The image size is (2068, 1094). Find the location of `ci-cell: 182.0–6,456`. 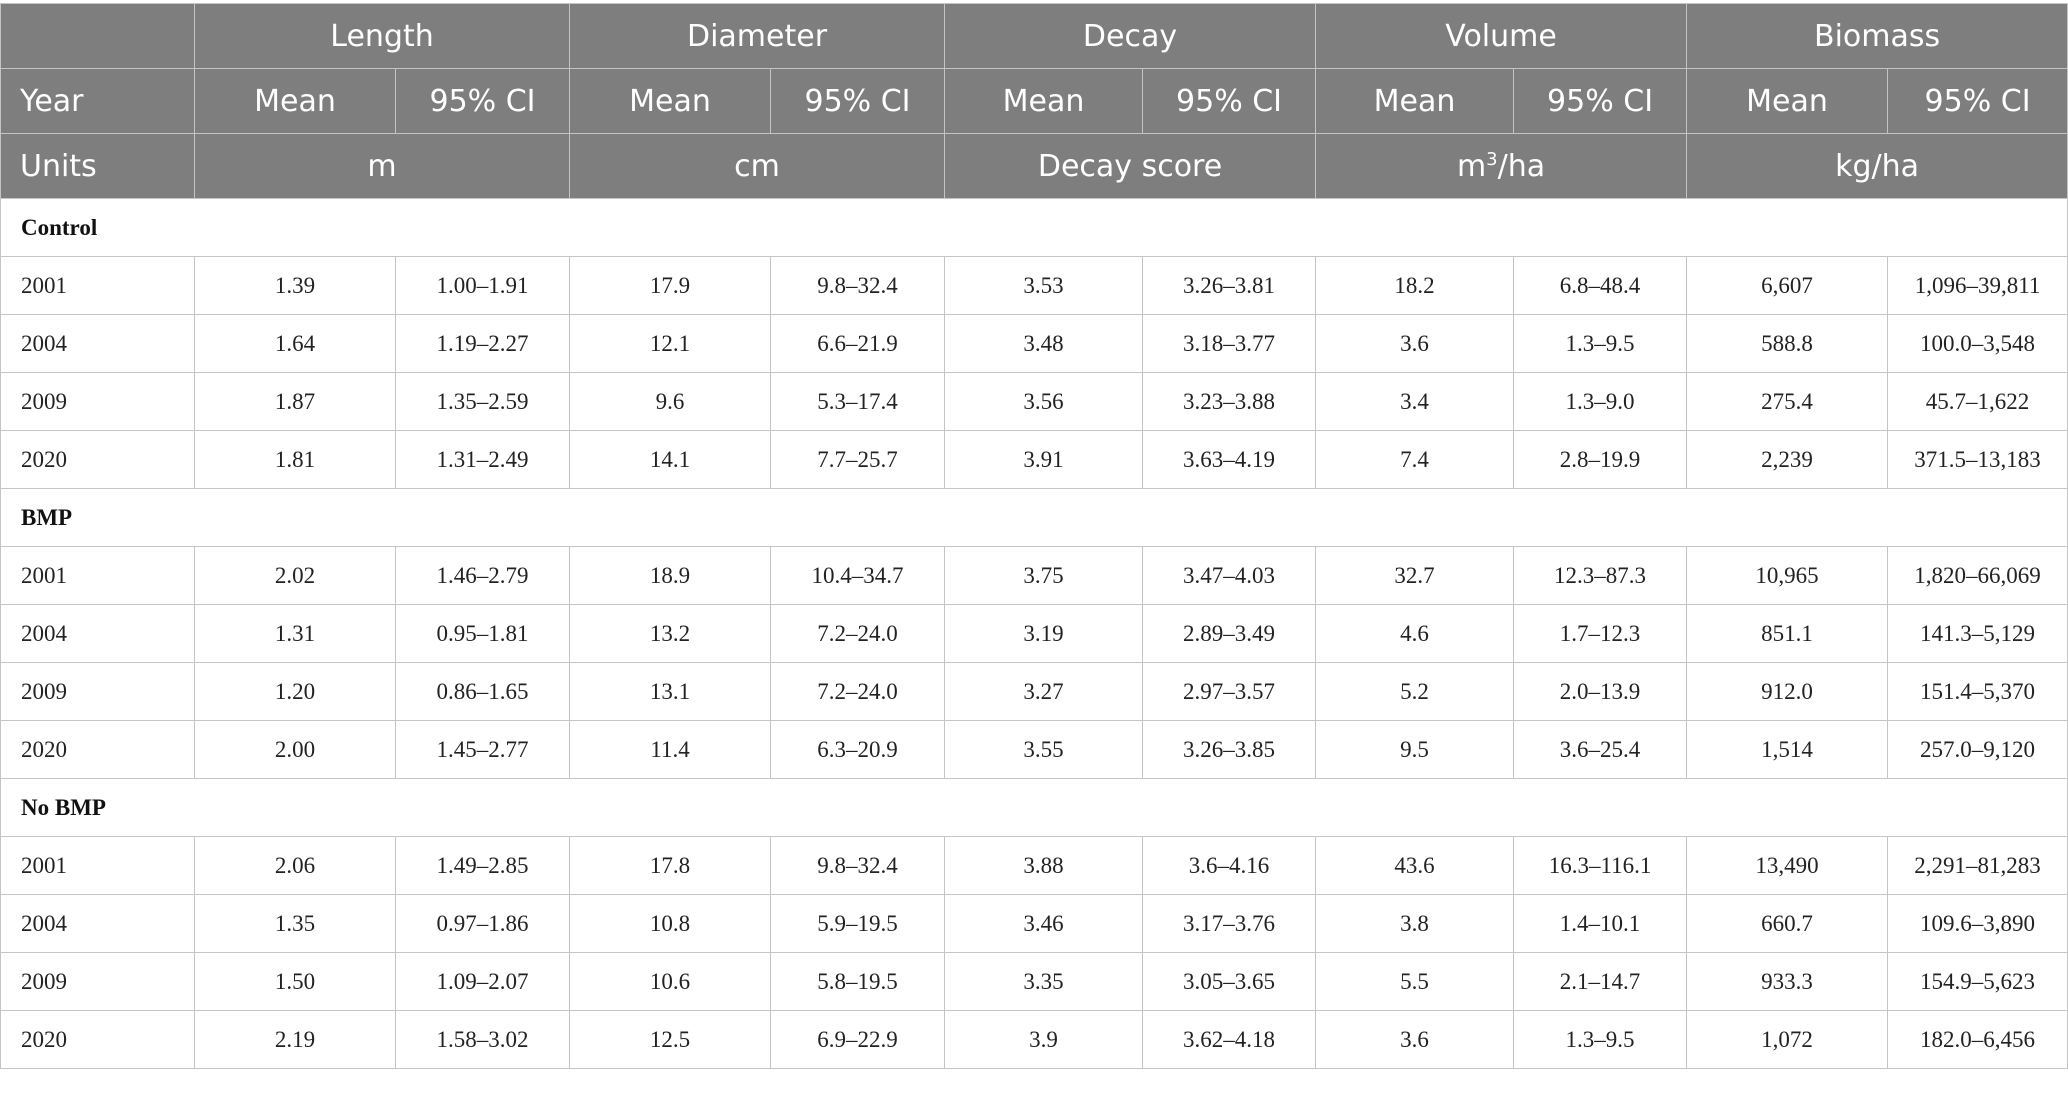

ci-cell: 182.0–6,456 is located at coordinates (1977, 1039).